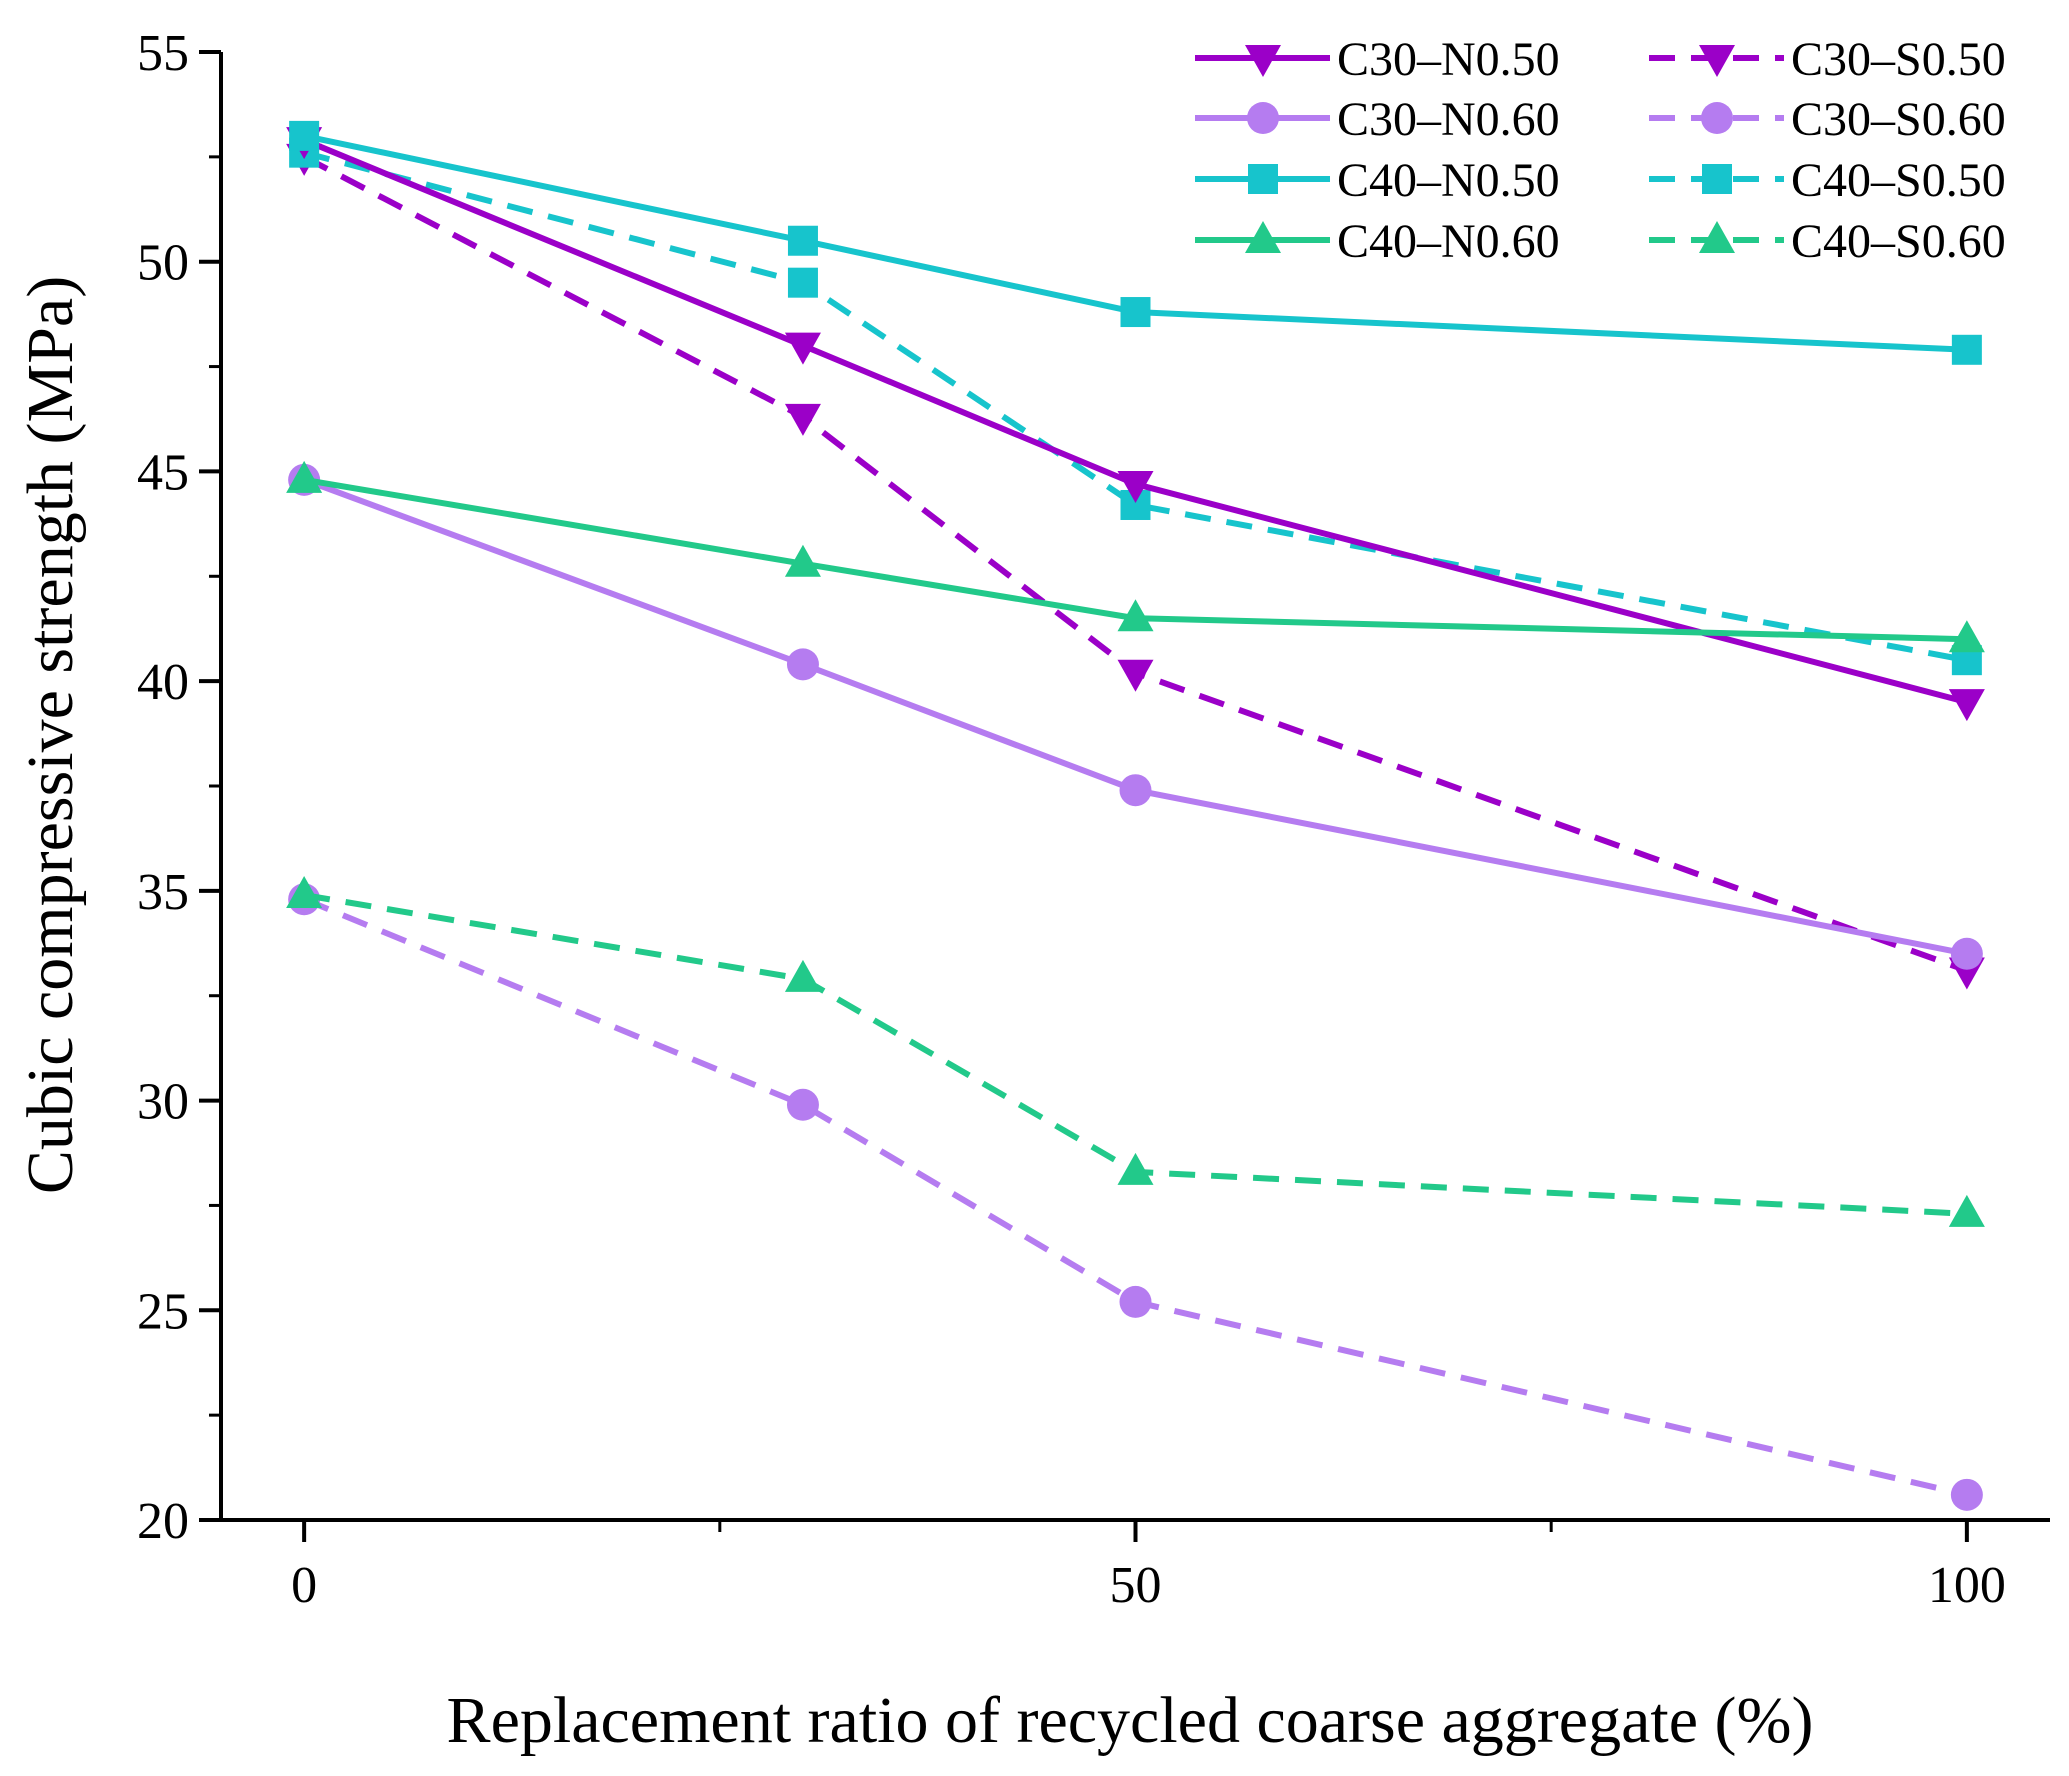  I want to click on legend-label: C30–S0.60, so click(1898, 119).